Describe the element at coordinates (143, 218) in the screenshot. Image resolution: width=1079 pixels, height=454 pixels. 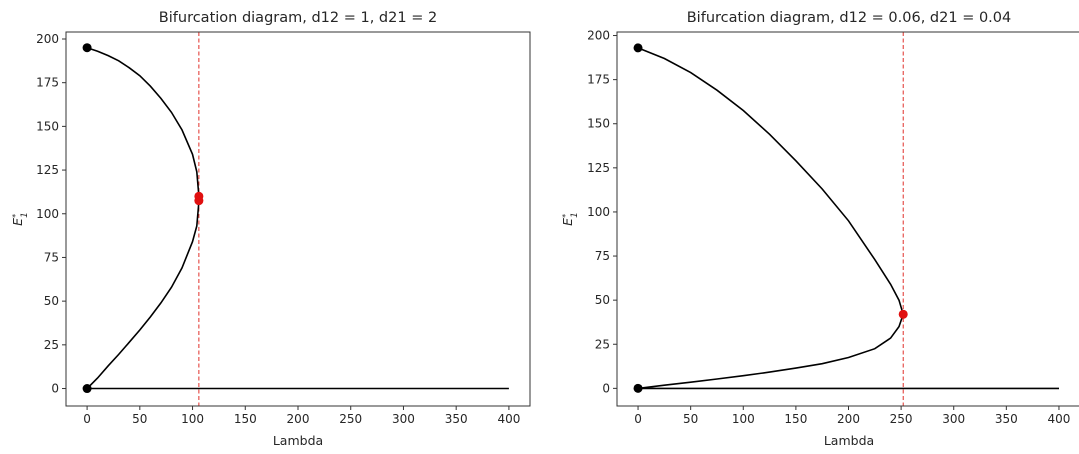
I see `equilibrium-branch-curve` at that location.